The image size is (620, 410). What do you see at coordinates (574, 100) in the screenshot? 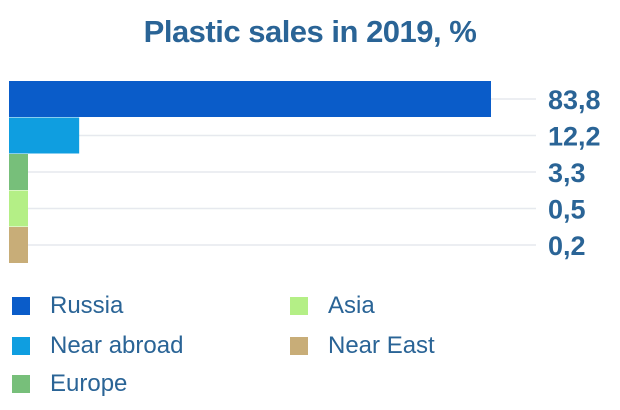
I see `value-label-russia: 83,8` at bounding box center [574, 100].